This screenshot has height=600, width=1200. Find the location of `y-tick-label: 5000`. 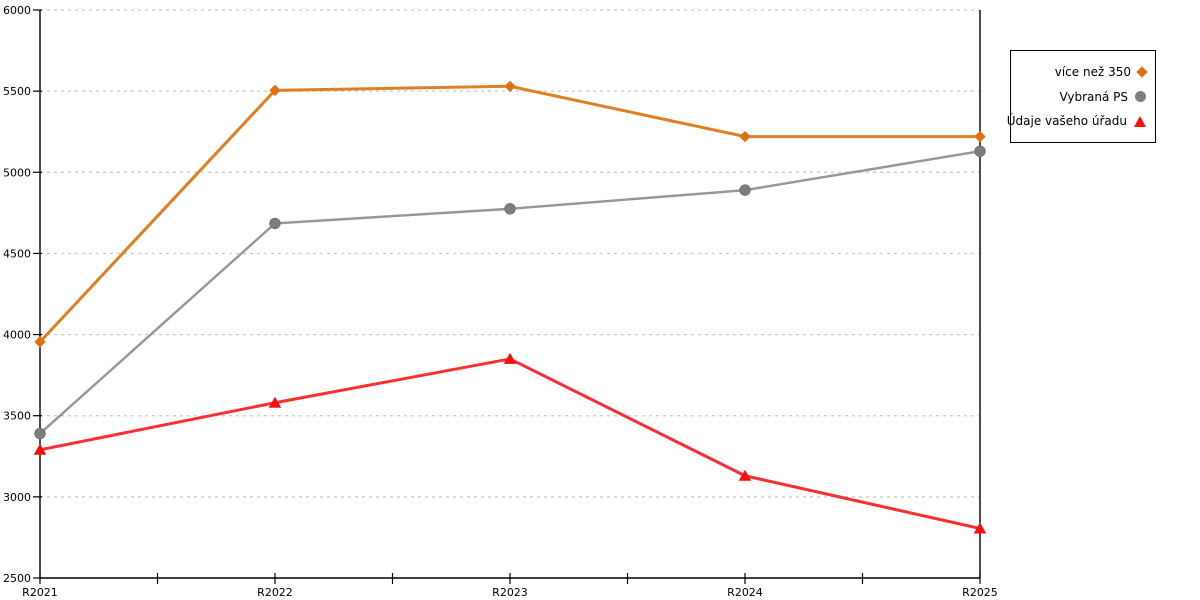

y-tick-label: 5000 is located at coordinates (17, 172).